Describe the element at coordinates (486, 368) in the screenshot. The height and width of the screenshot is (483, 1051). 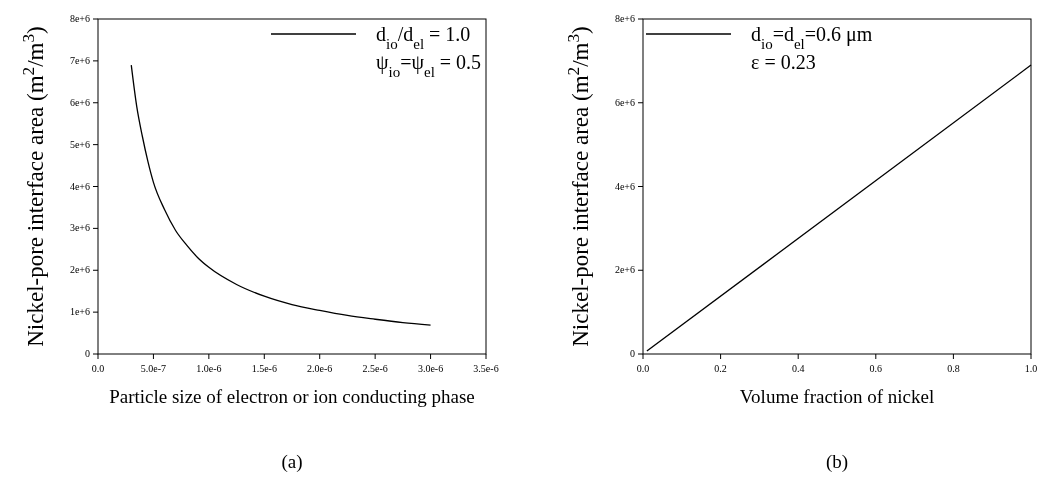
I see `x-tick-label: 3.5e-6` at that location.